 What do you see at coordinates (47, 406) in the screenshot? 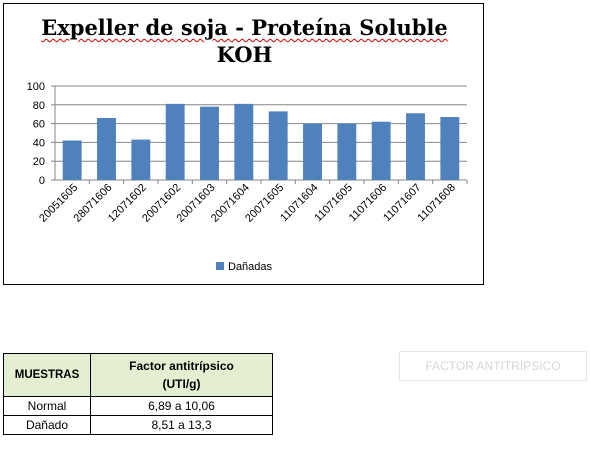
I see `row-label: Normal` at bounding box center [47, 406].